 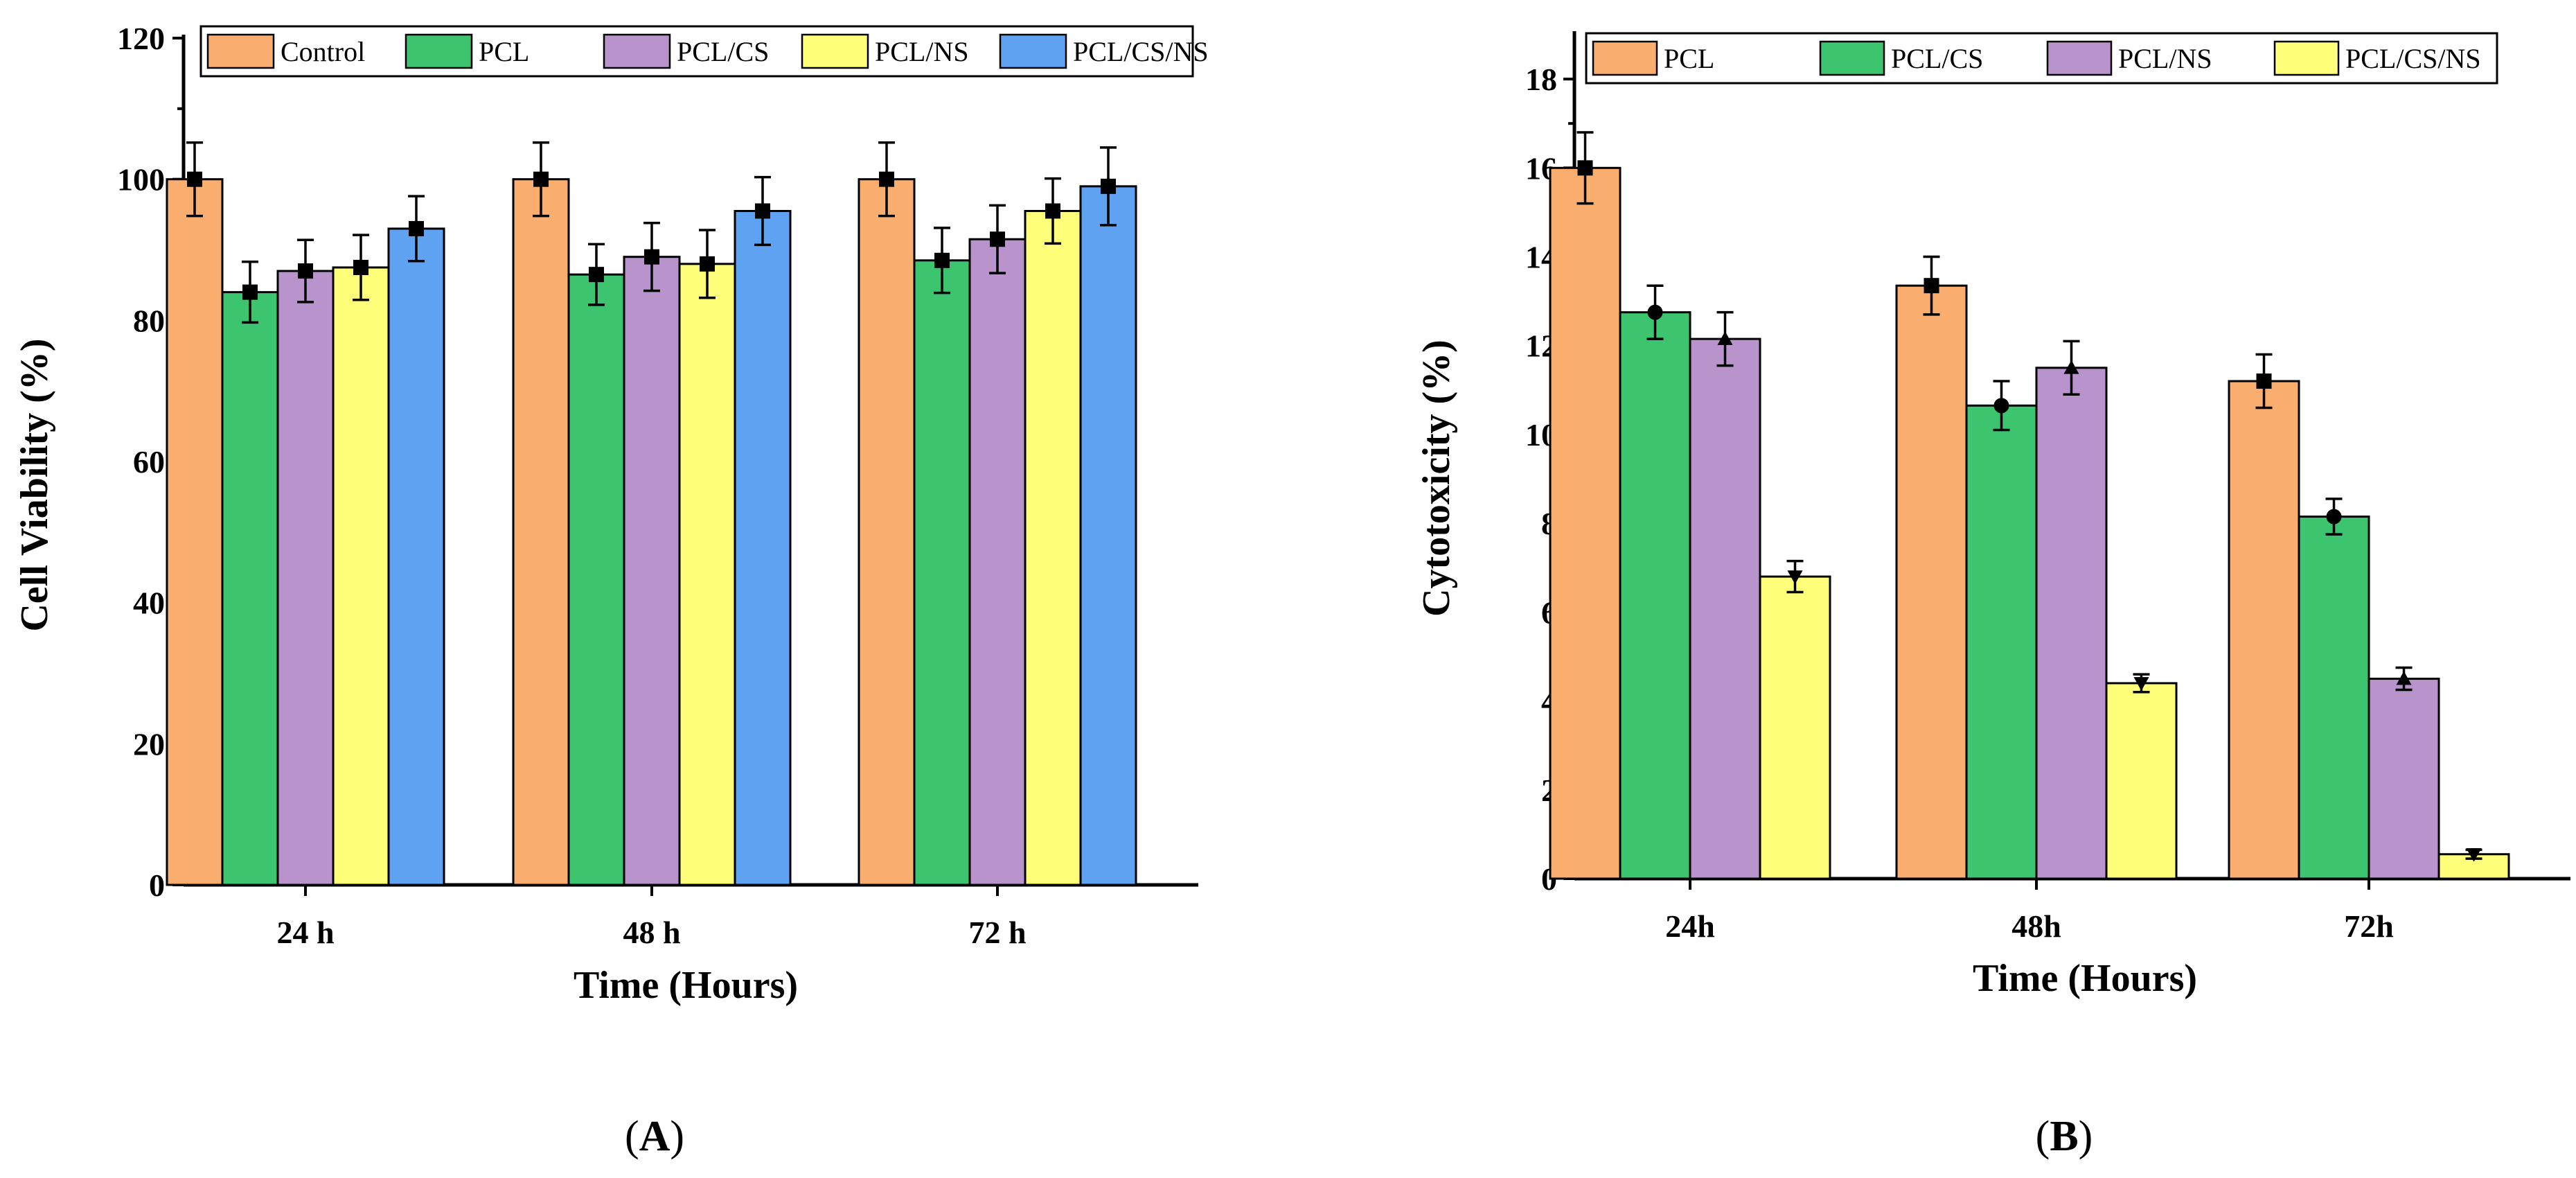 What do you see at coordinates (195, 532) in the screenshot?
I see `bar-control-24-h` at bounding box center [195, 532].